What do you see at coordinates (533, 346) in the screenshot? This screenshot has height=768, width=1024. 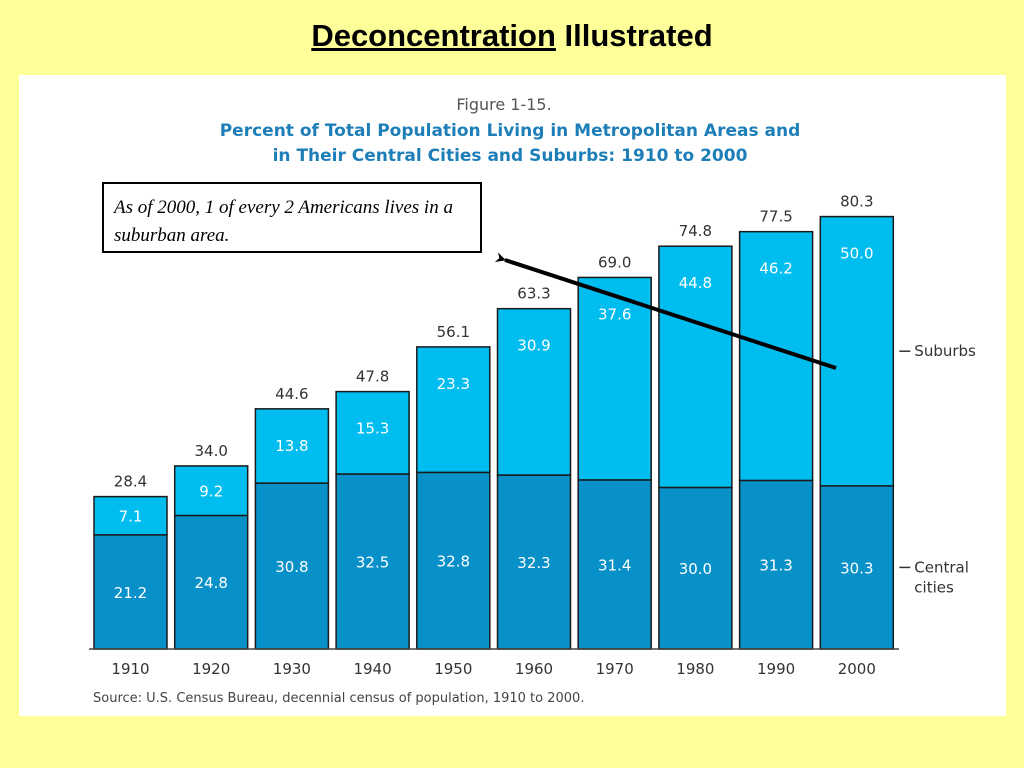 I see `data-label-suburbs: 30.9` at bounding box center [533, 346].